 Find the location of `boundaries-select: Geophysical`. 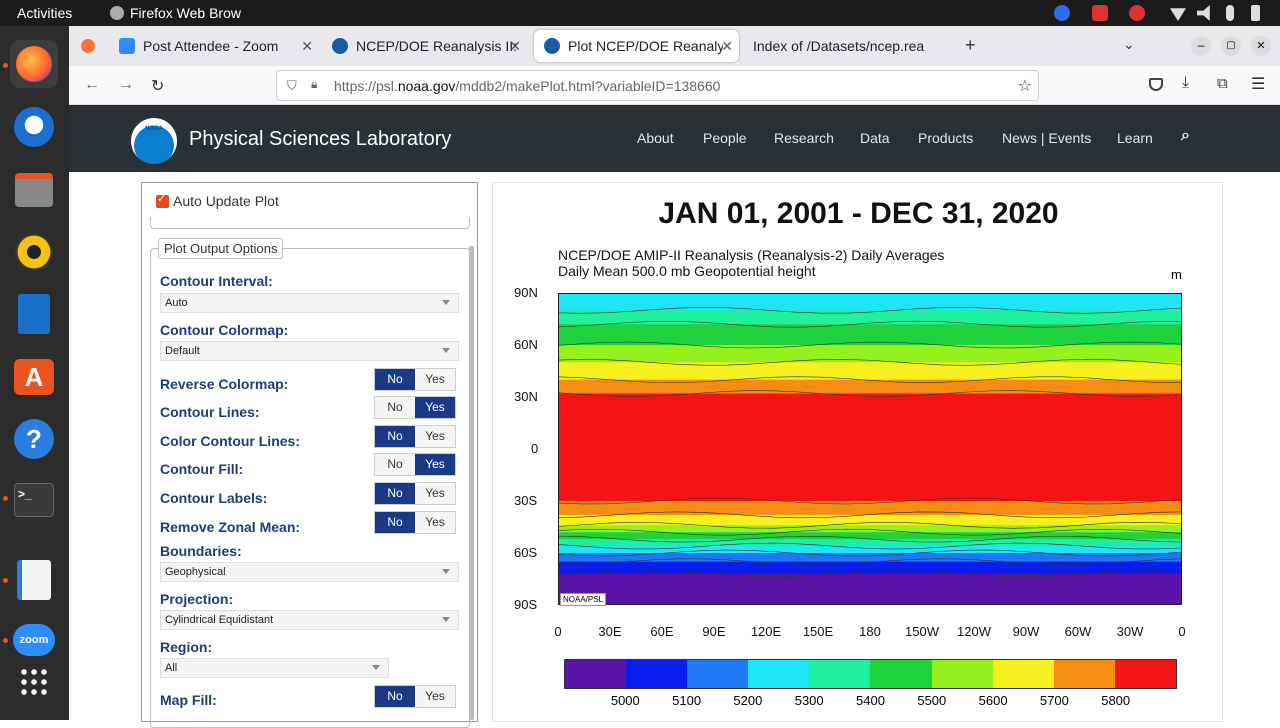

boundaries-select: Geophysical is located at coordinates (309, 572).